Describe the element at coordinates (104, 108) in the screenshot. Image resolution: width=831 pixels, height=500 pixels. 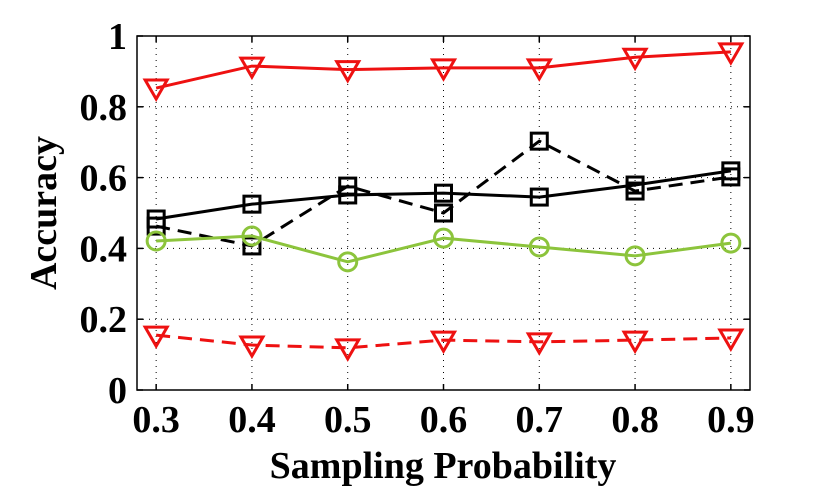
I see `y-tick-label: 0.8` at that location.